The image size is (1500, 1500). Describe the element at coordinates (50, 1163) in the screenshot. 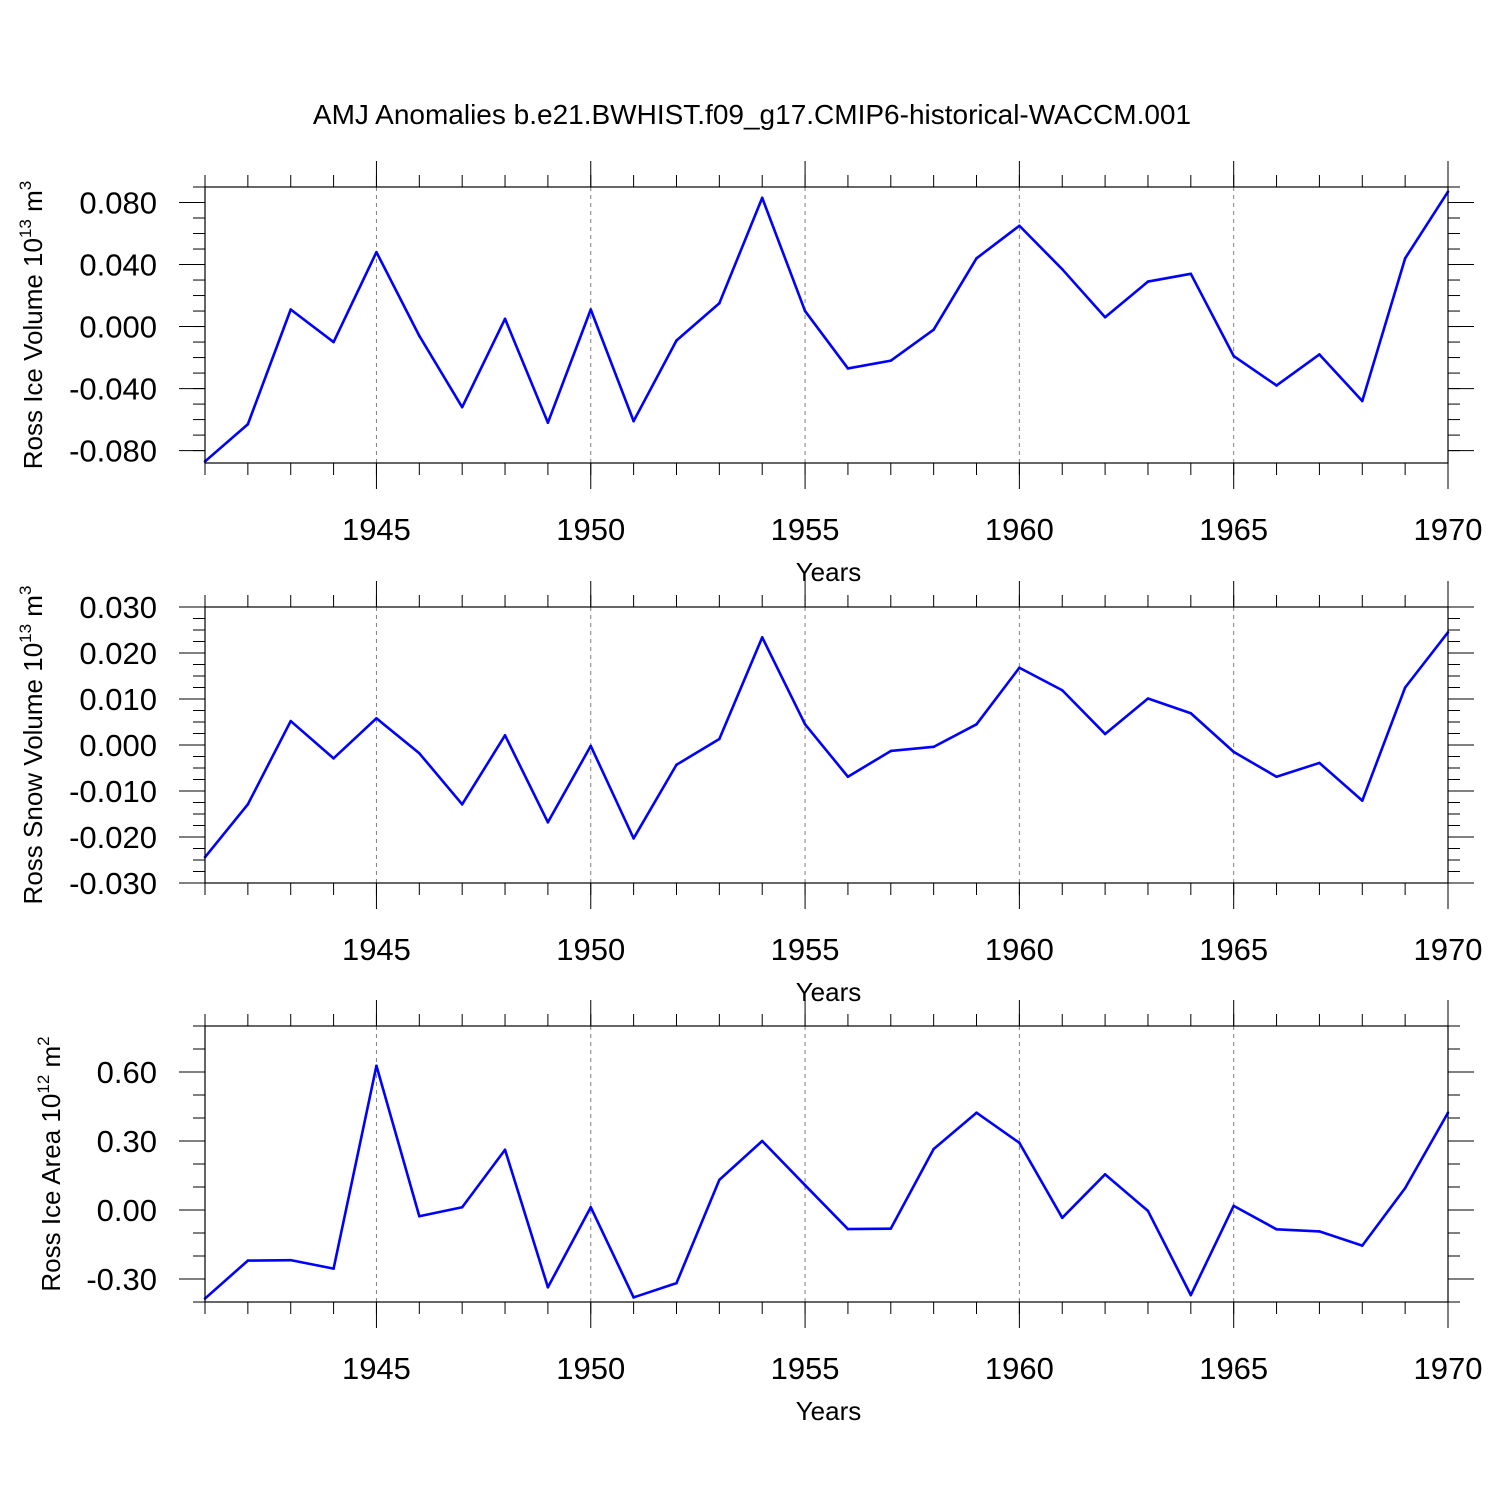

I see `y-axis-title: Ross Ice Area 1012 m2` at that location.